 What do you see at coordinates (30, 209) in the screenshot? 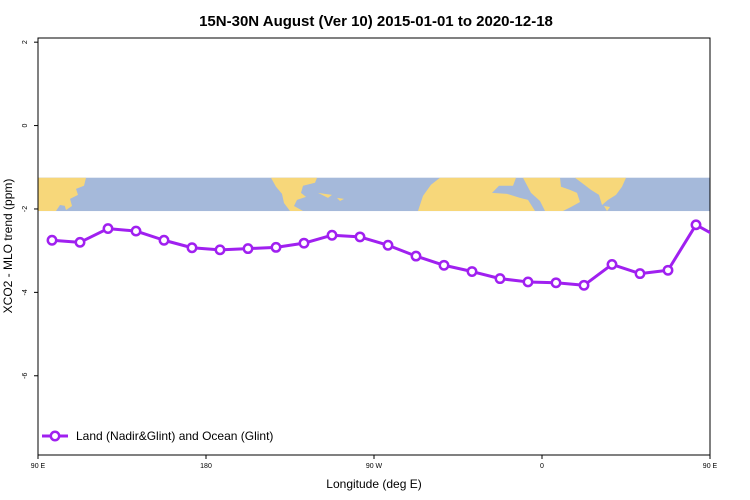
I see `y-axis-ticks: 2 0 -2 -4 -6` at bounding box center [30, 209].